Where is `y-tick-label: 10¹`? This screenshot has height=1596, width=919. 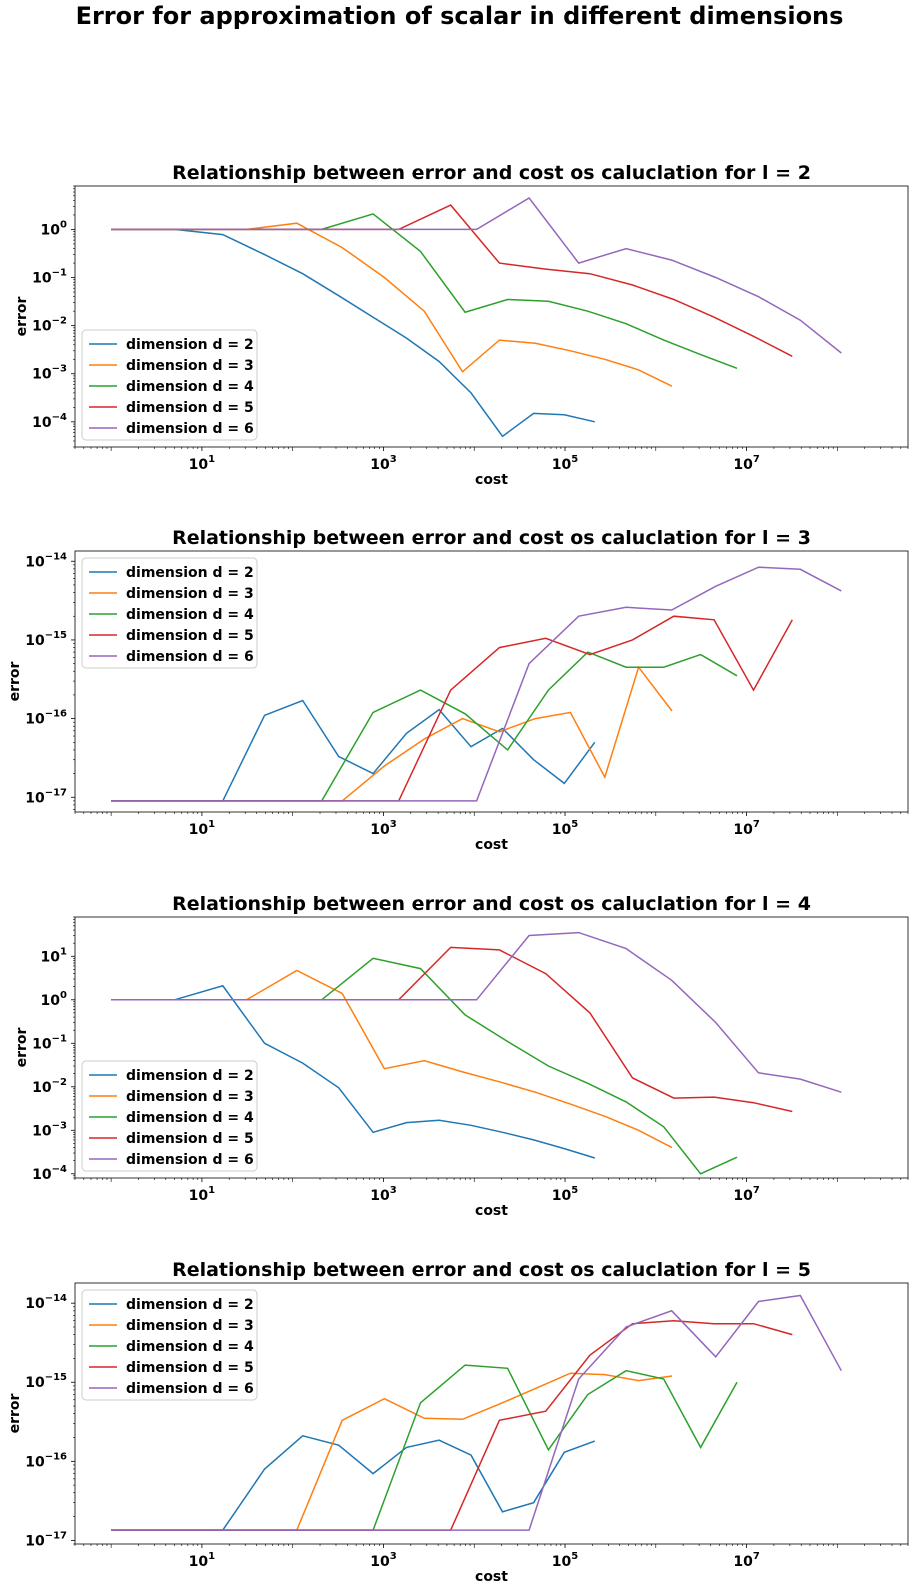 y-tick-label: 10¹ is located at coordinates (54, 955).